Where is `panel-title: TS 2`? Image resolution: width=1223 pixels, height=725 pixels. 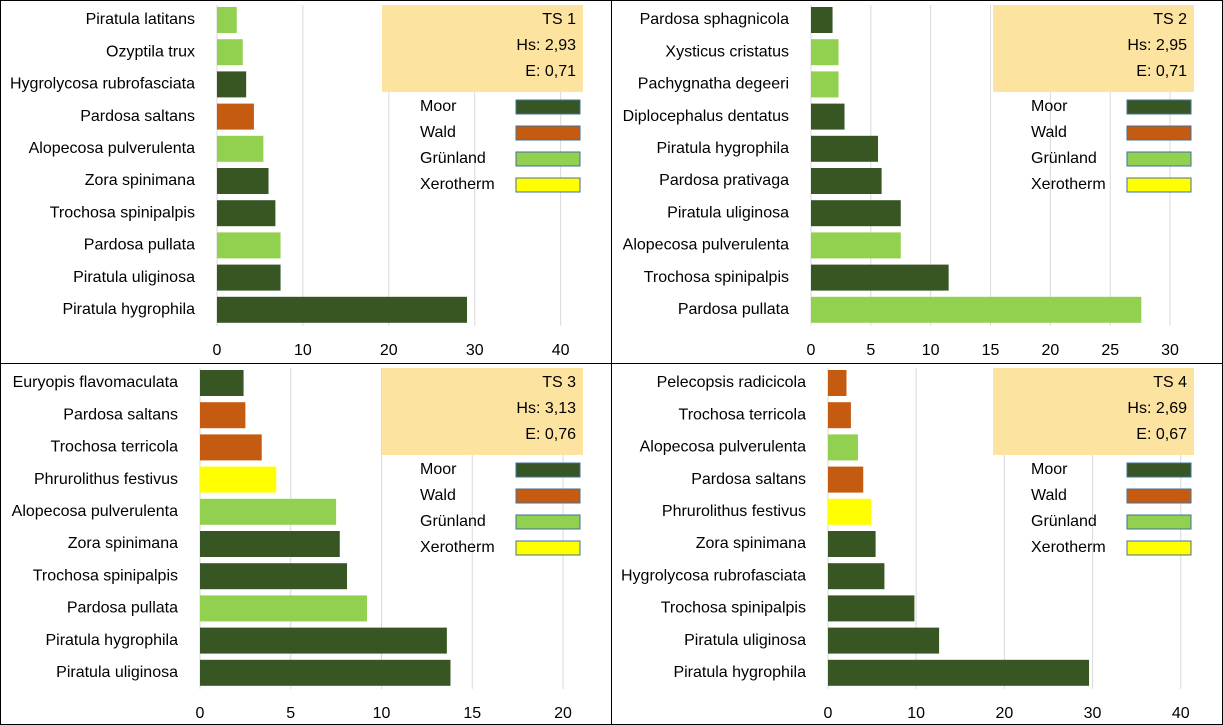
panel-title: TS 2 is located at coordinates (1170, 19).